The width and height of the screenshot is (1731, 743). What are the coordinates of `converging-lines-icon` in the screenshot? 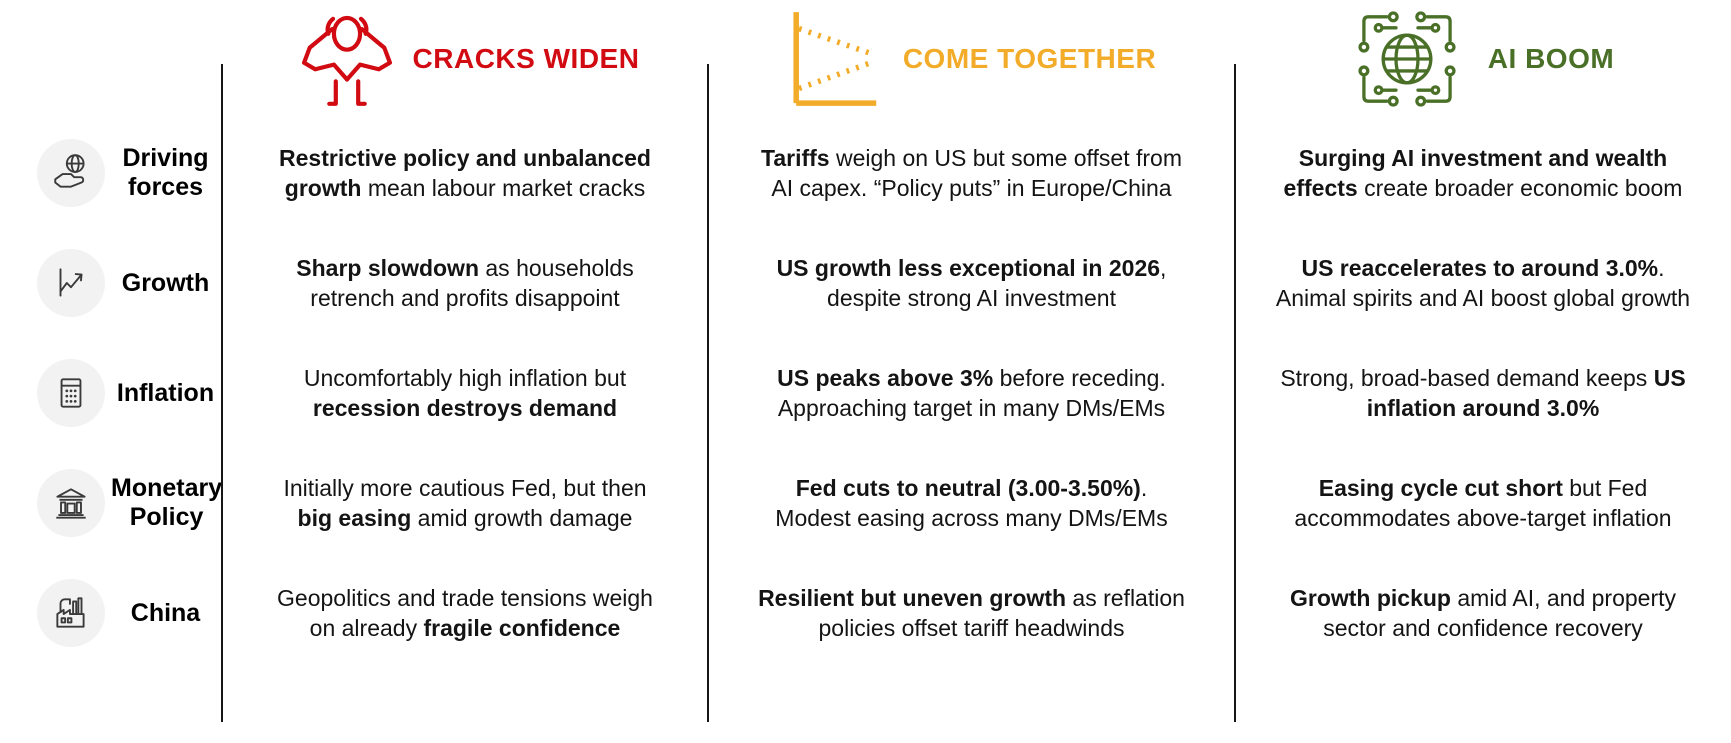 It's located at (833, 59).